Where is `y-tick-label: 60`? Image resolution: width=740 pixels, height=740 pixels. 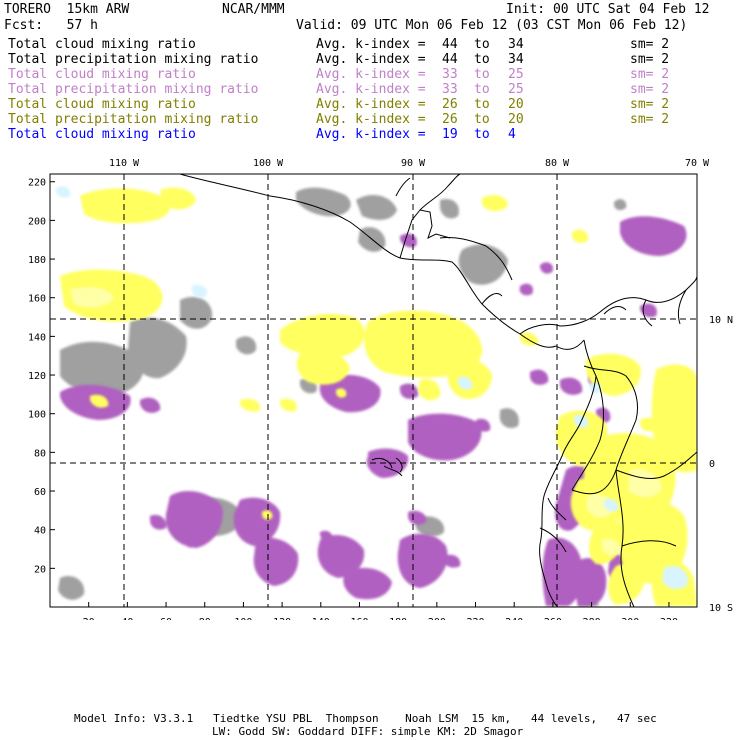 y-tick-label: 60 is located at coordinates (40, 492).